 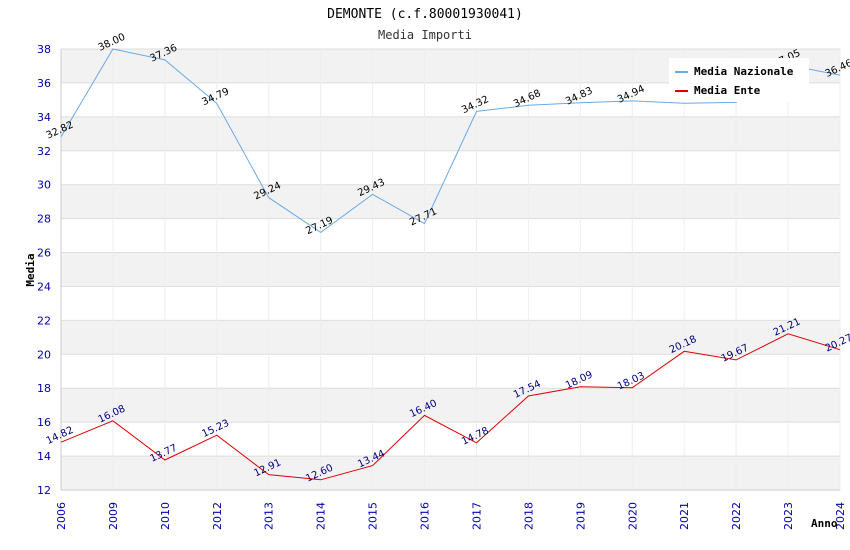 What do you see at coordinates (217, 516) in the screenshot?
I see `x-tick-label: 2012` at bounding box center [217, 516].